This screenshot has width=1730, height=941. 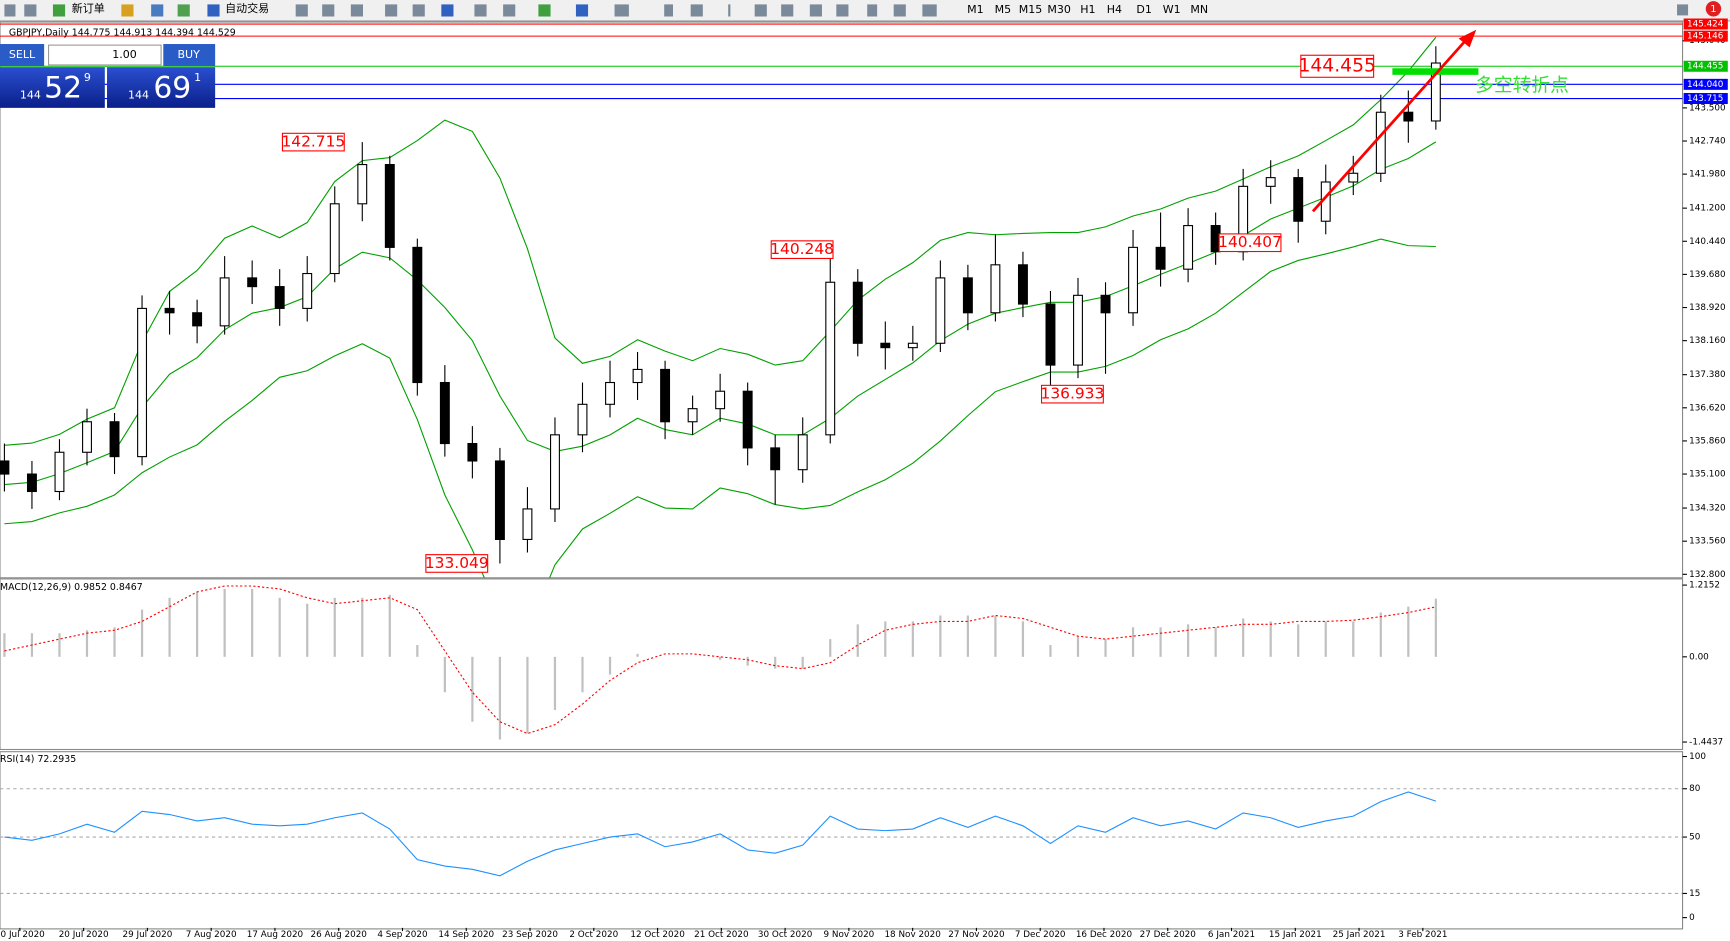 What do you see at coordinates (1359, 935) in the screenshot?
I see `x-tick-label: 25 Jan 2021` at bounding box center [1359, 935].